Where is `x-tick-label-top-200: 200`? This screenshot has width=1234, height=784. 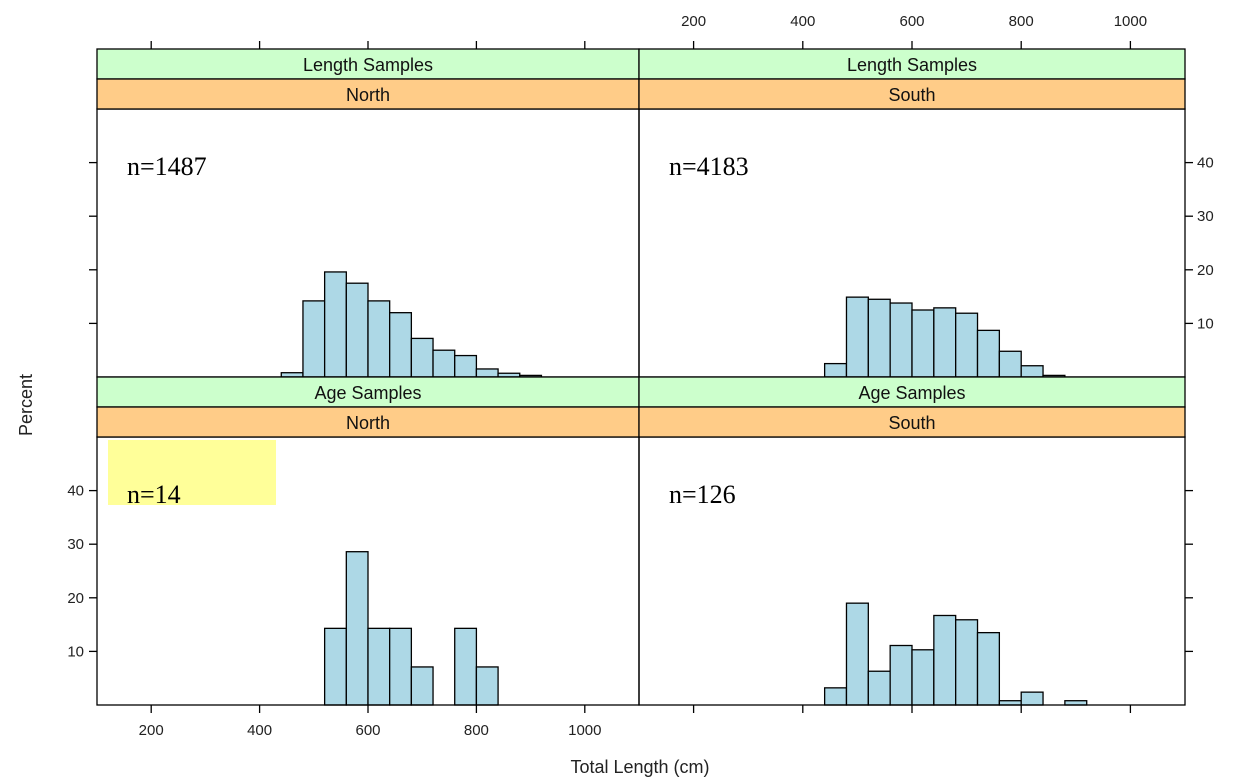
x-tick-label-top-200: 200 is located at coordinates (693, 21).